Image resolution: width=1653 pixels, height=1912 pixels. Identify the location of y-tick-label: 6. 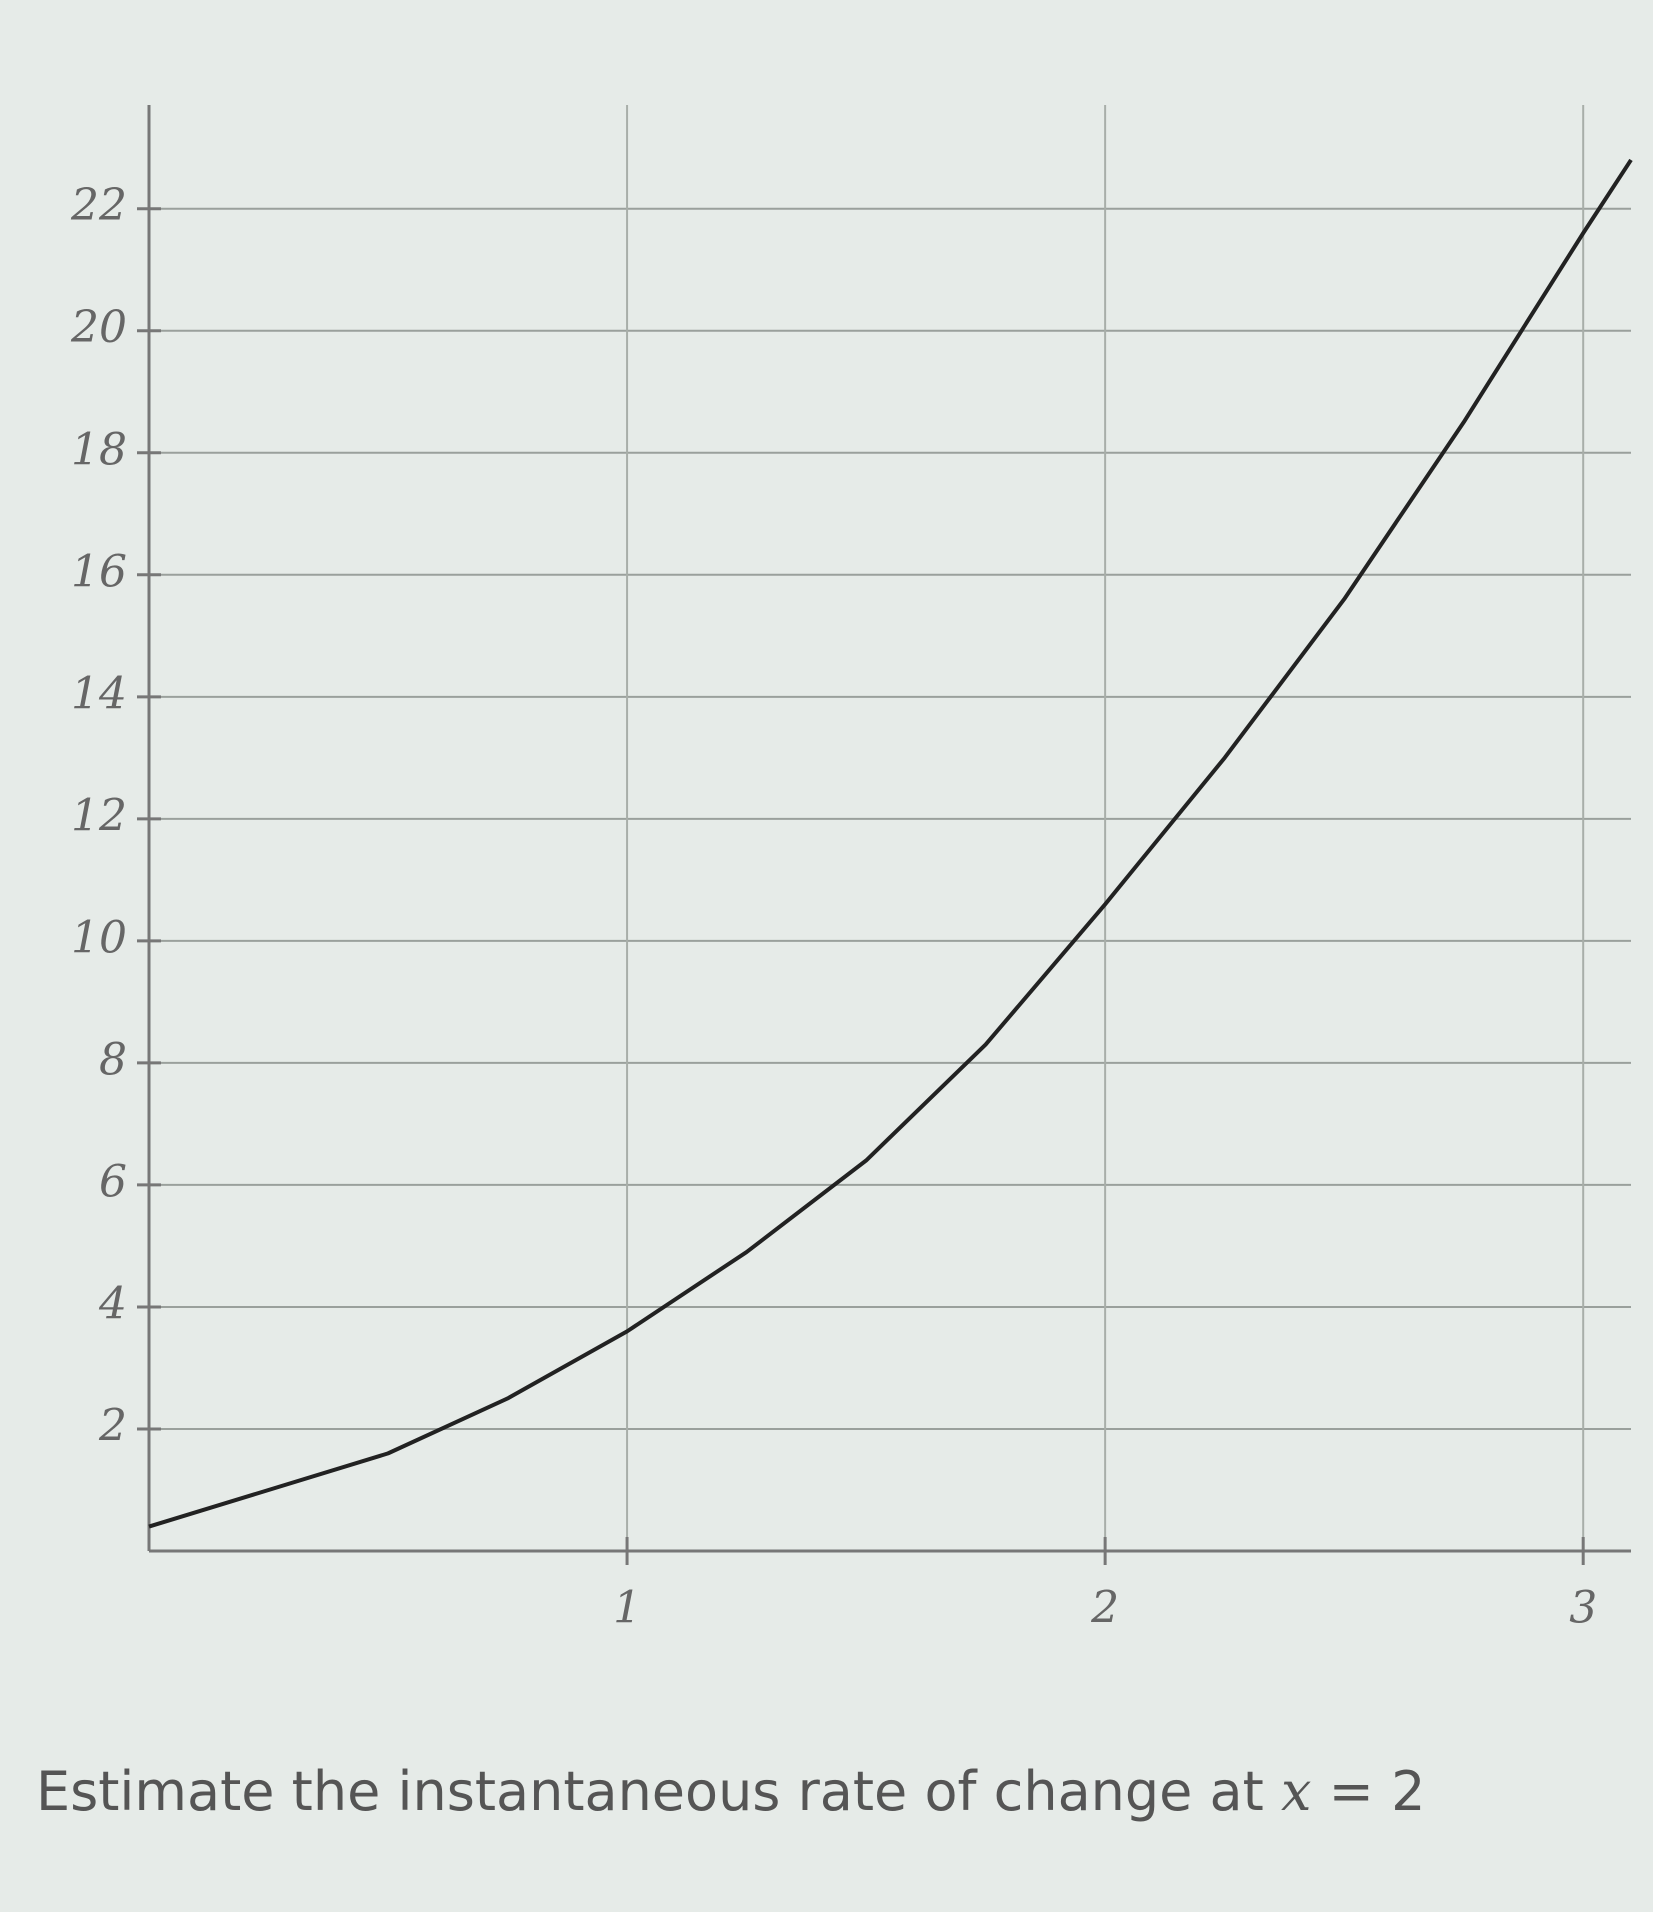
(113, 1181).